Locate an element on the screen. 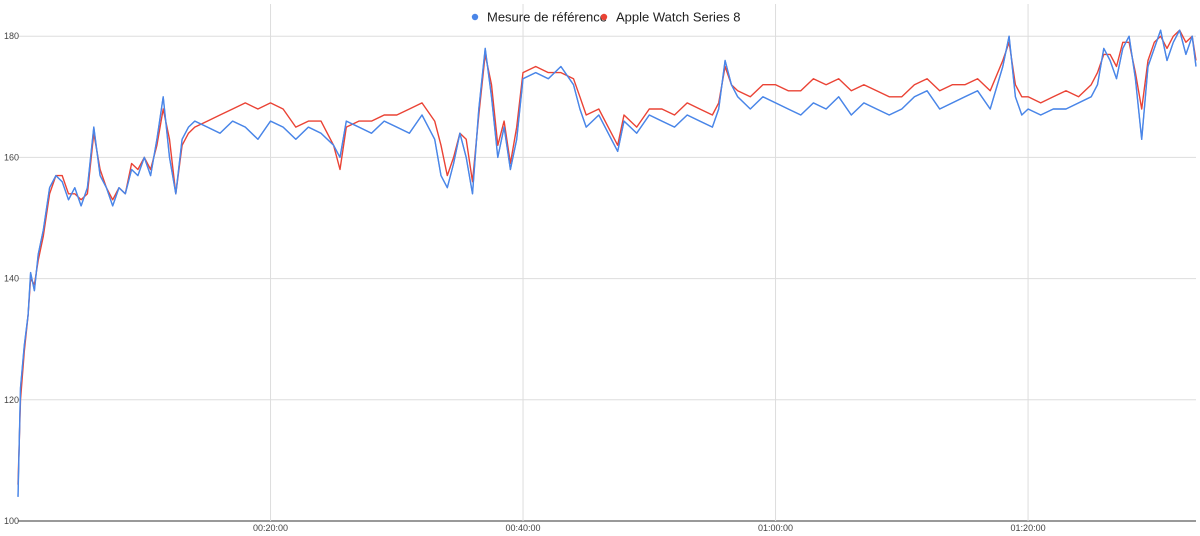 The height and width of the screenshot is (536, 1200). legend: Mesure de référence Apple Watch Series 8 is located at coordinates (606, 17).